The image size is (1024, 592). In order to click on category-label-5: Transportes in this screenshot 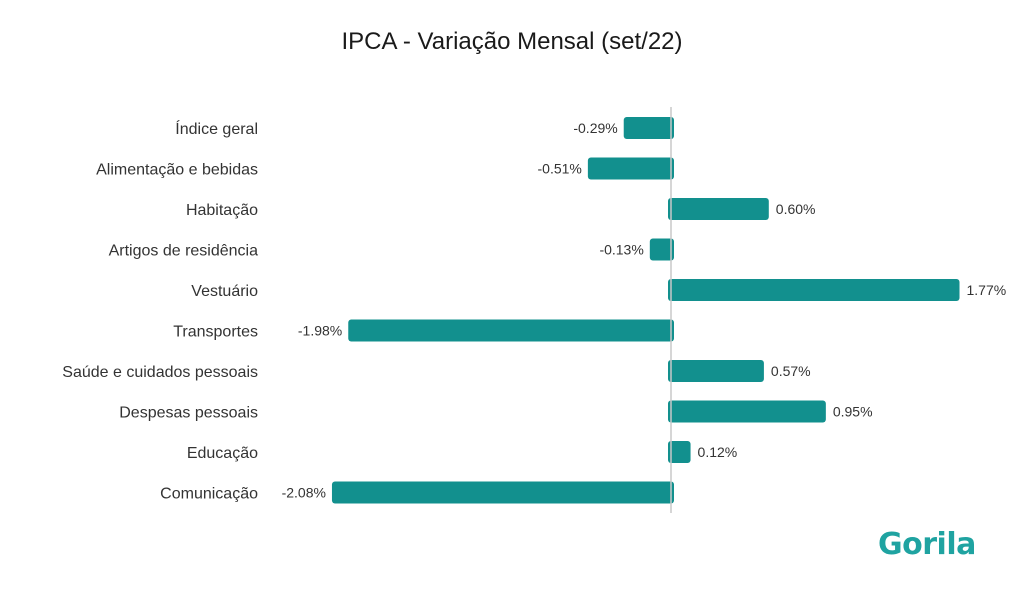, I will do `click(215, 332)`.